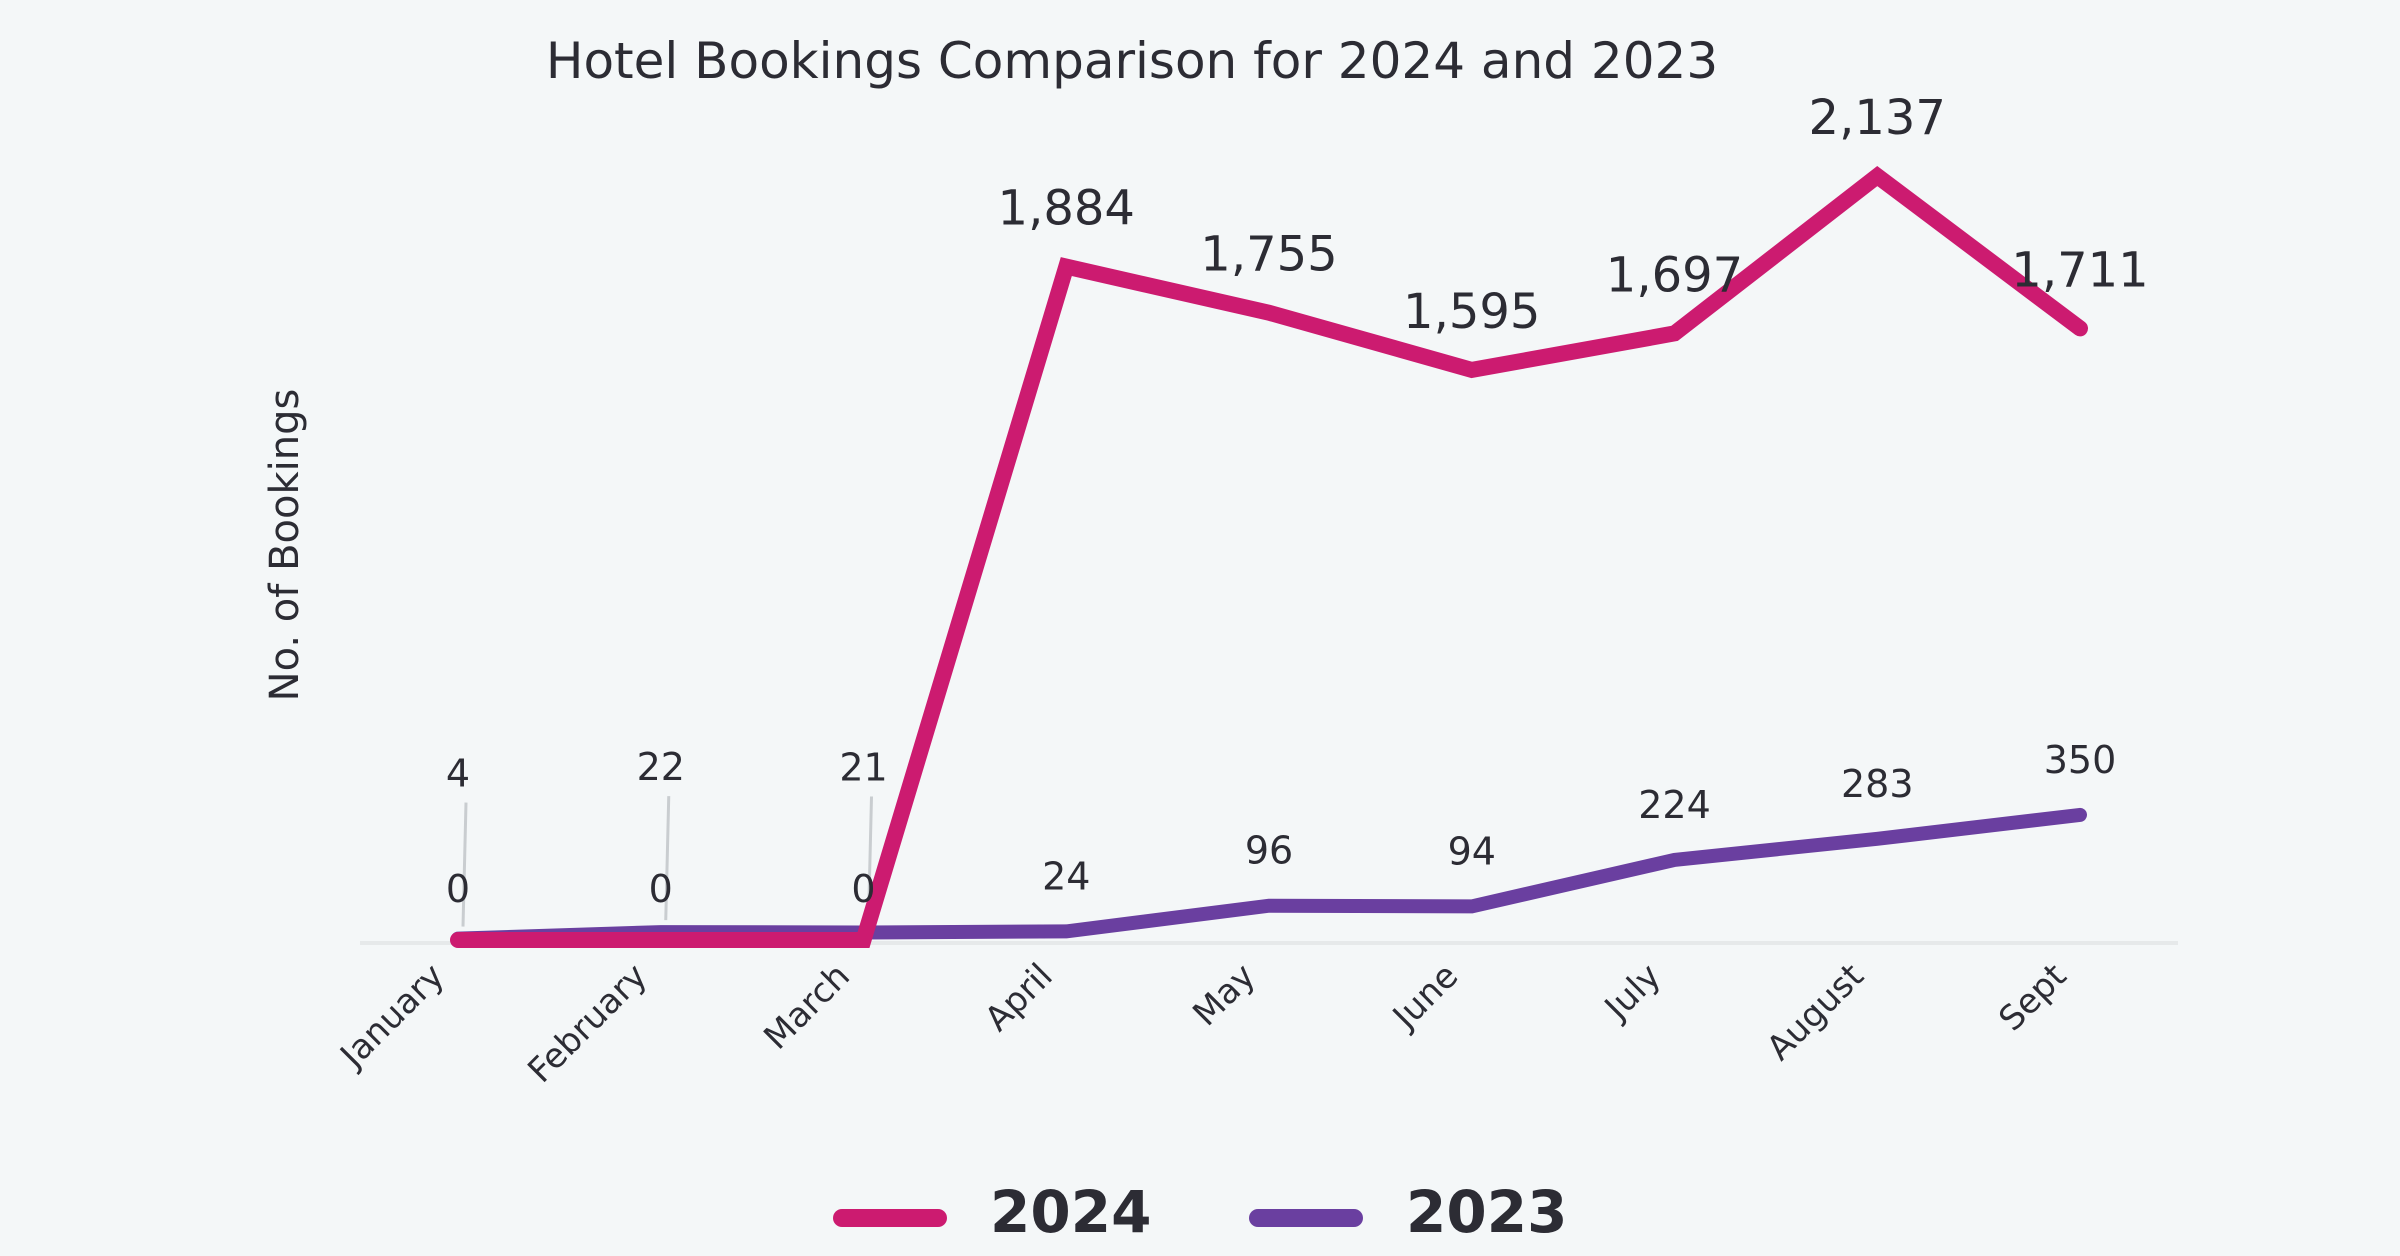 The height and width of the screenshot is (1256, 2400). What do you see at coordinates (1269, 851) in the screenshot?
I see `data-label-2023: 96` at bounding box center [1269, 851].